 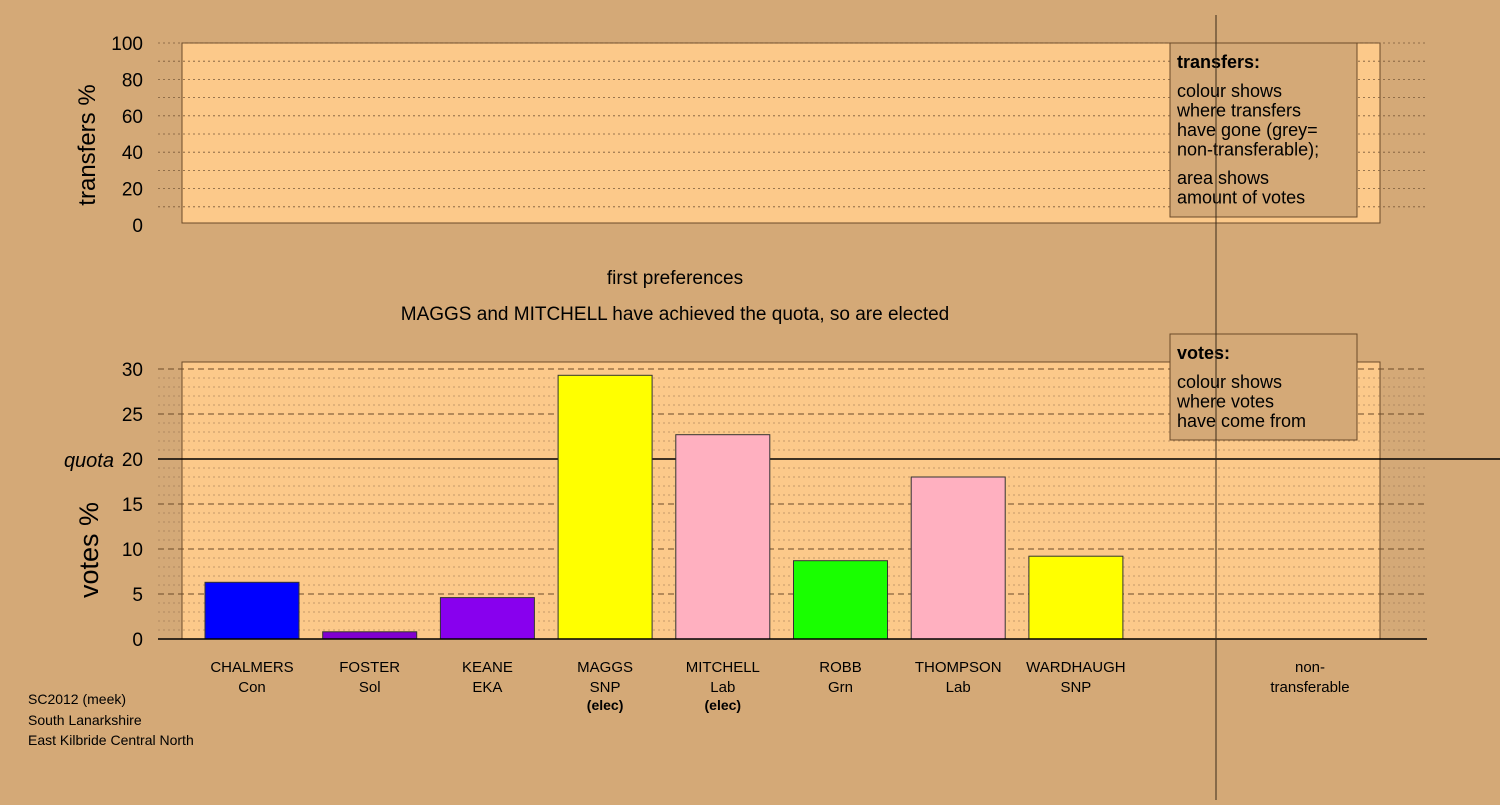 What do you see at coordinates (77, 699) in the screenshot?
I see `footer-line-1: SC2012 (meek)` at bounding box center [77, 699].